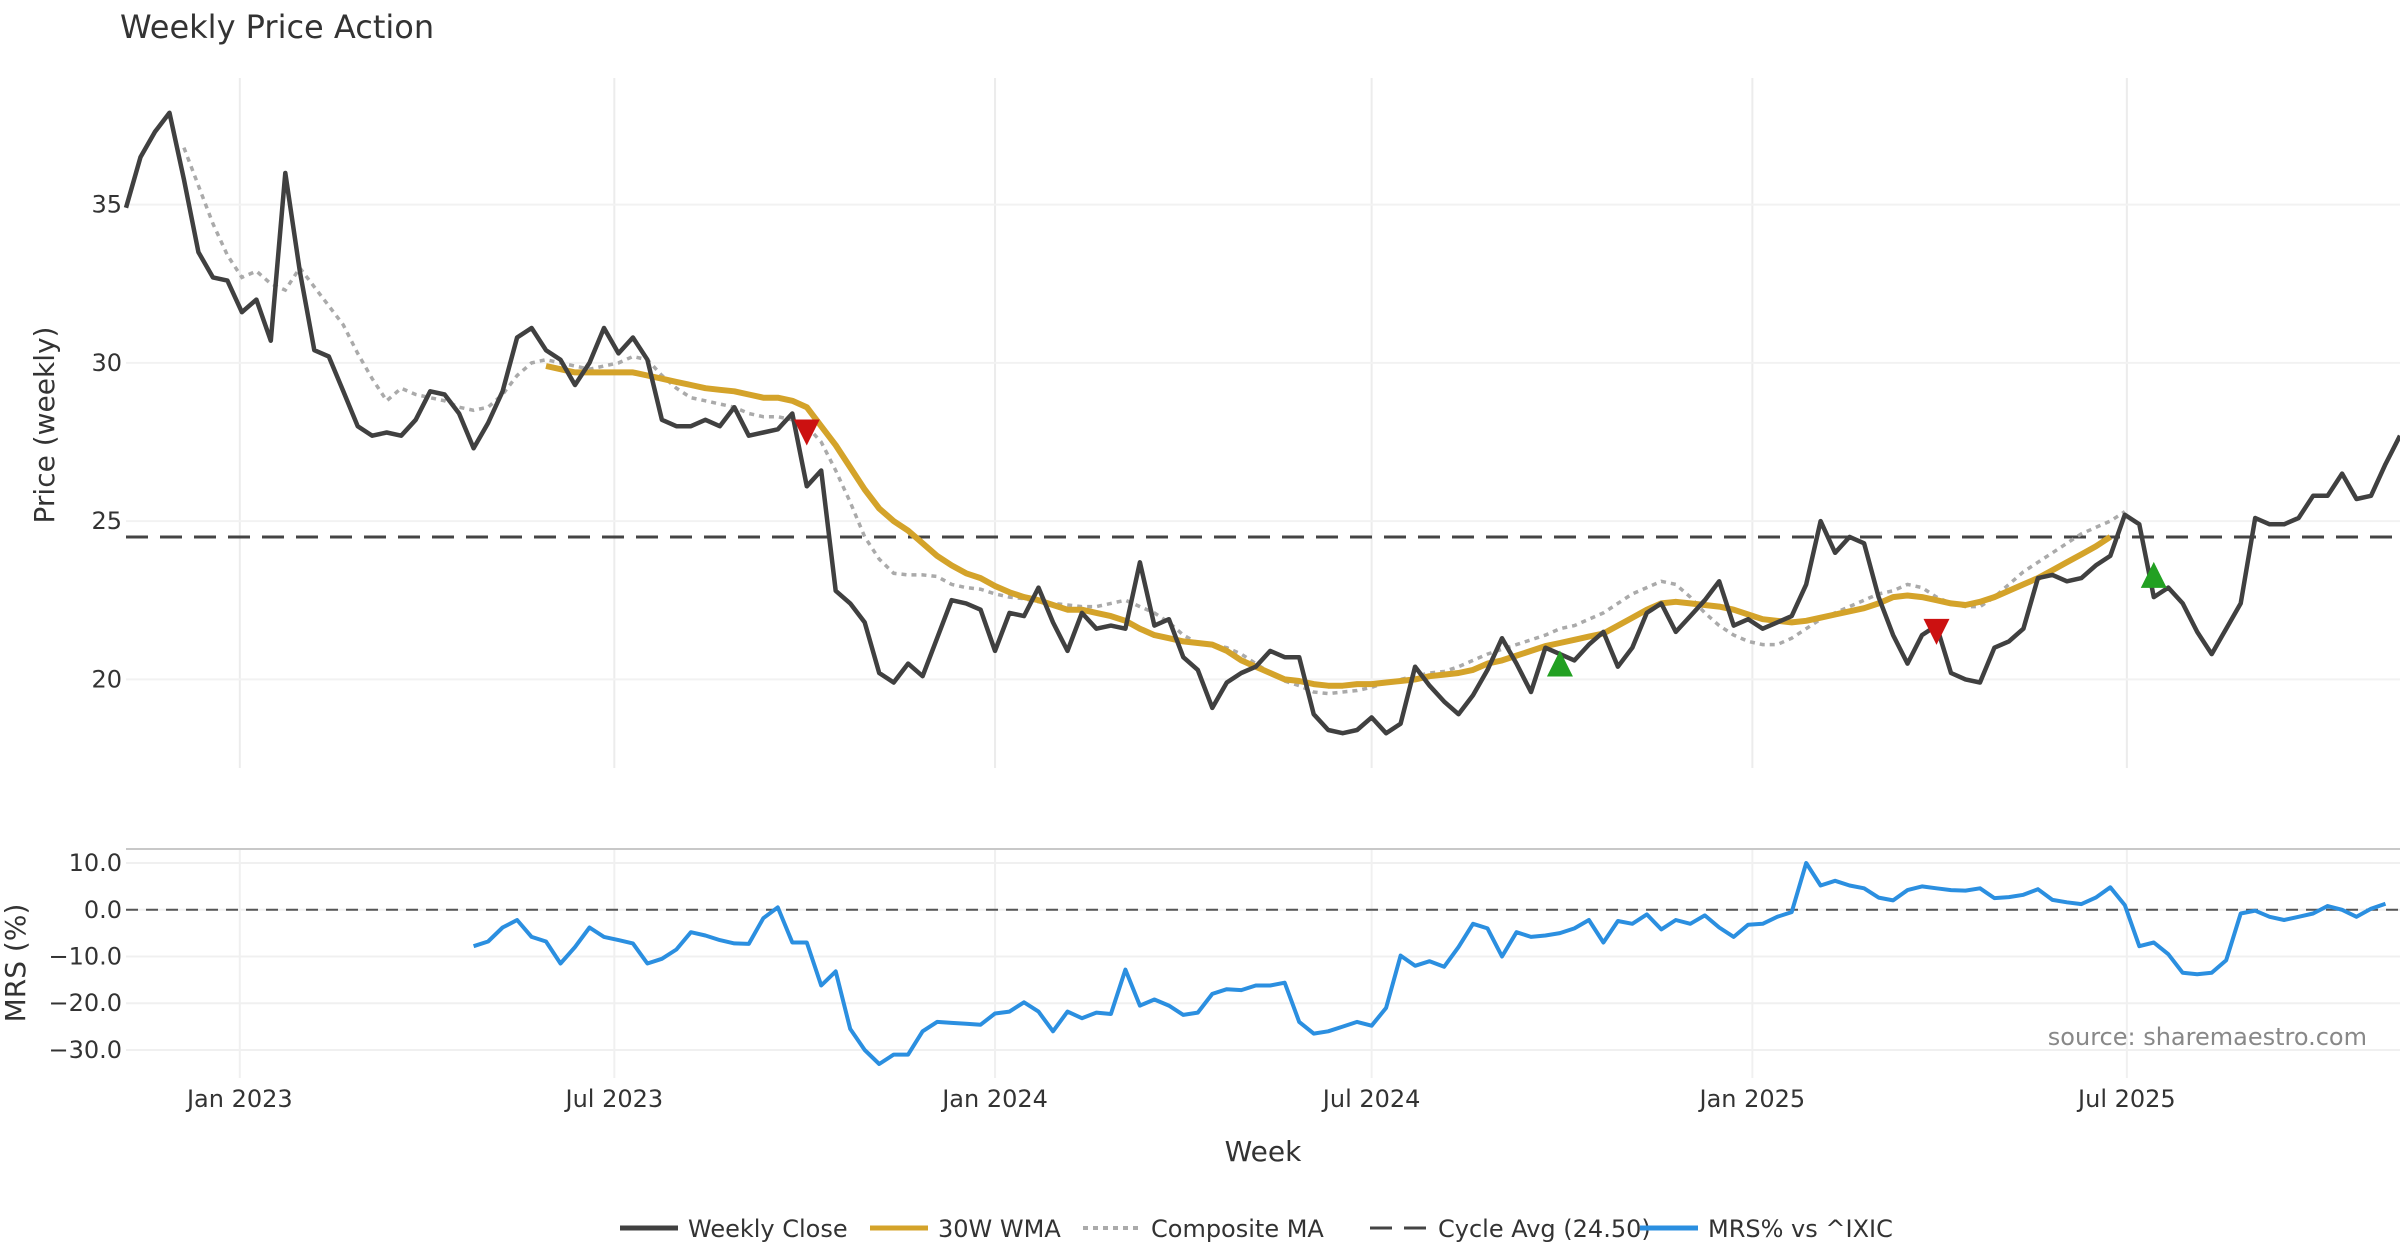  What do you see at coordinates (768, 1229) in the screenshot?
I see `legend-label: Weekly Close` at bounding box center [768, 1229].